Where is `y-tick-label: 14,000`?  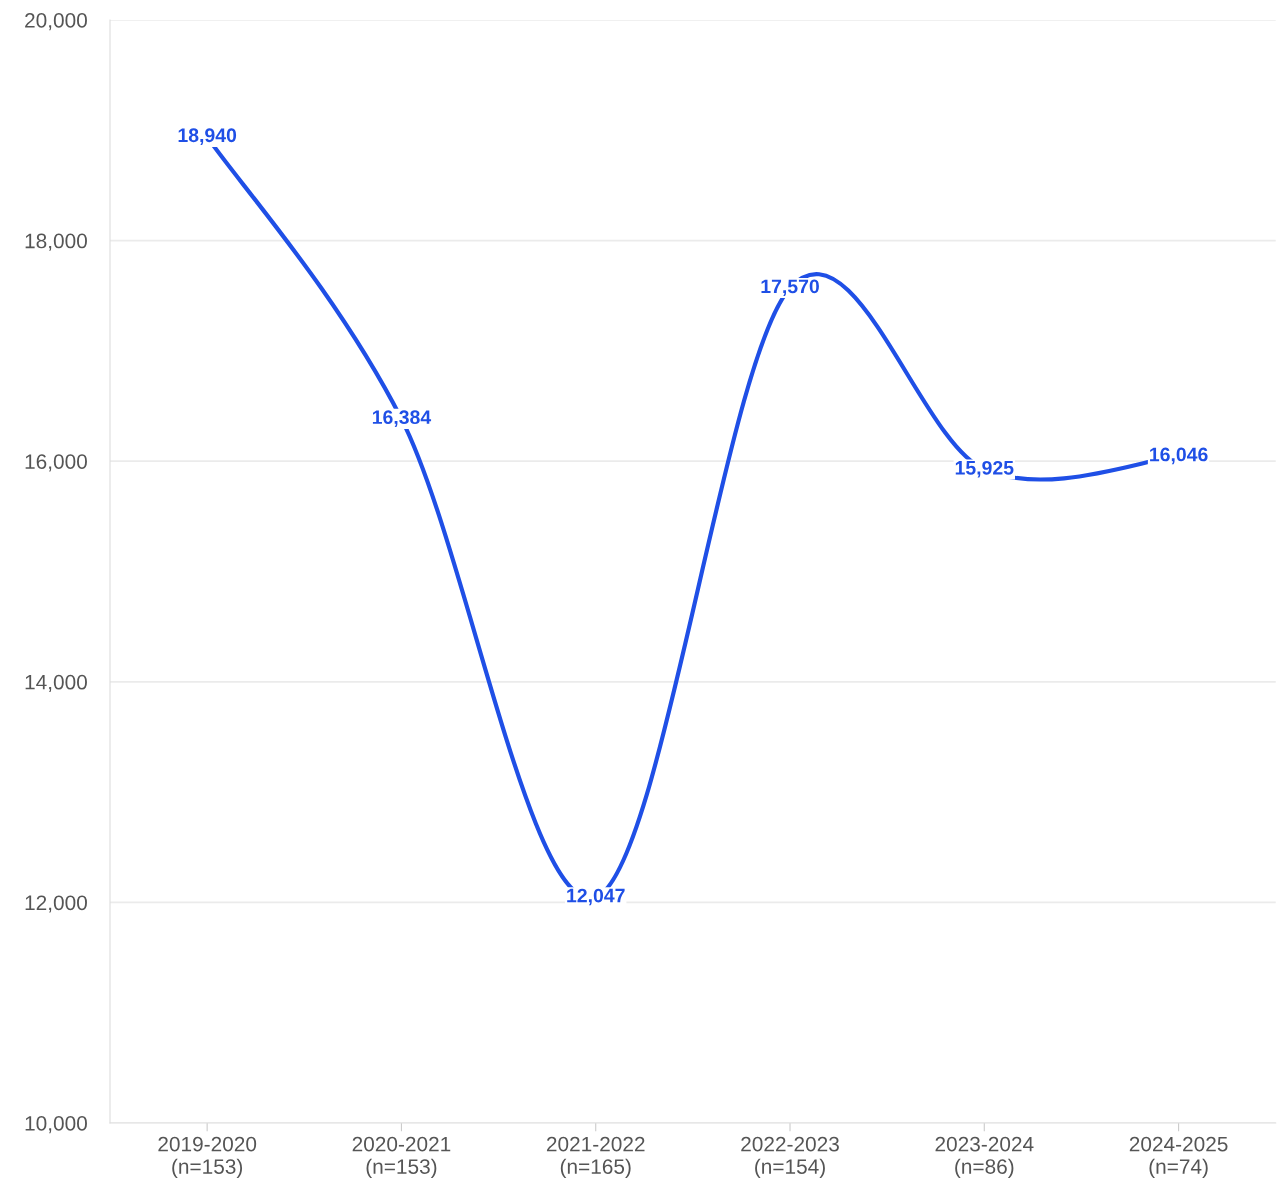
y-tick-label: 14,000 is located at coordinates (56, 683).